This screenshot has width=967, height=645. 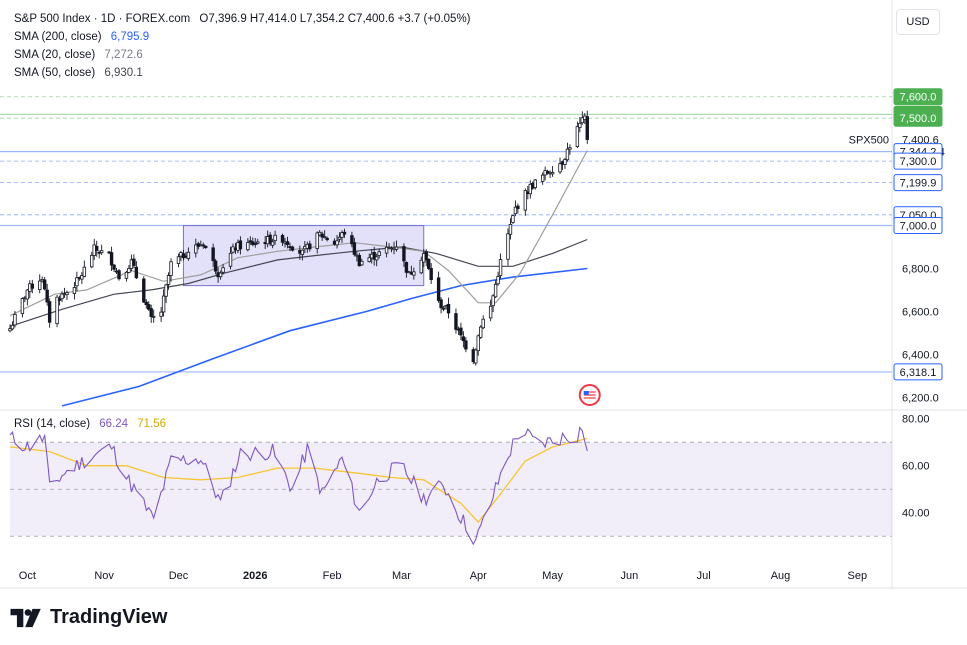 I want to click on currency-button: USD, so click(x=918, y=22).